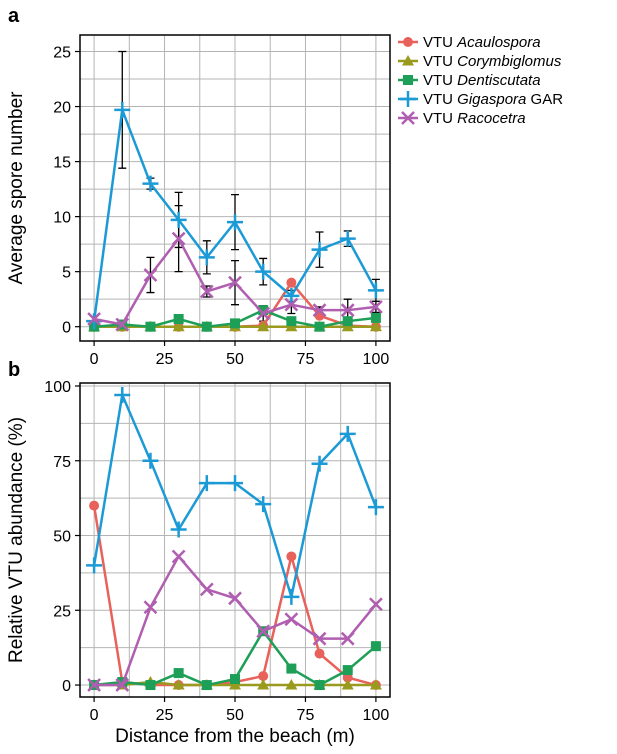  Describe the element at coordinates (482, 80) in the screenshot. I see `legend-label: VTU Dentiscutata` at that location.